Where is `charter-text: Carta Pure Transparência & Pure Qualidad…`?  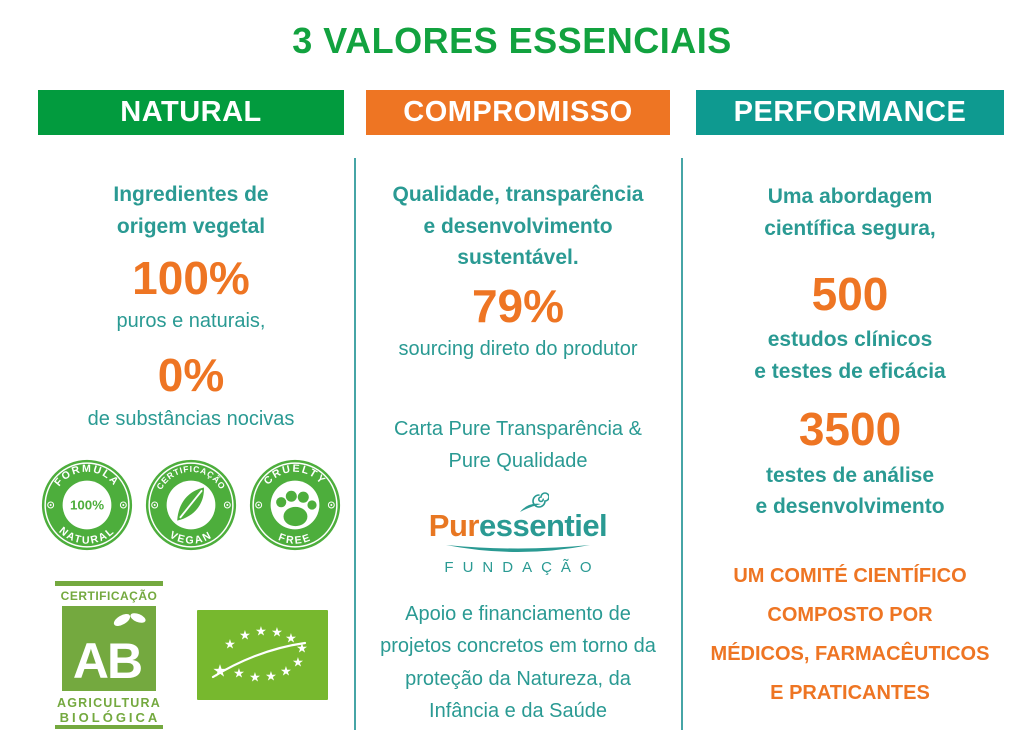
charter-text: Carta Pure Transparência & Pure Qualidad… is located at coordinates (518, 444).